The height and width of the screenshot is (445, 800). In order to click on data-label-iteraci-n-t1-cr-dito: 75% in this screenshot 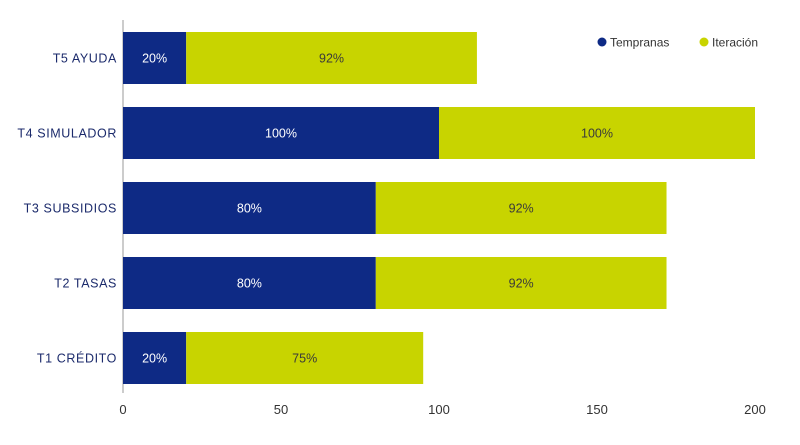, I will do `click(304, 359)`.